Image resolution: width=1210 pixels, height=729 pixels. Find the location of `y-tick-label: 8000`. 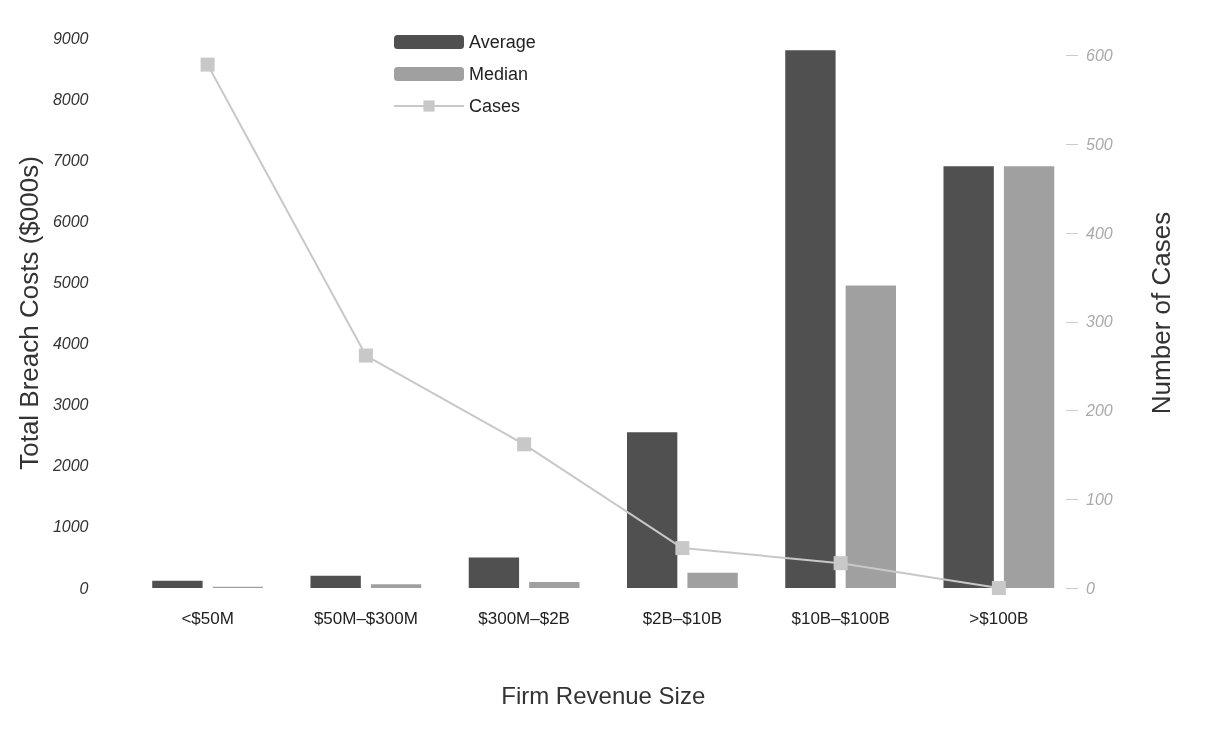

y-tick-label: 8000 is located at coordinates (70, 99).